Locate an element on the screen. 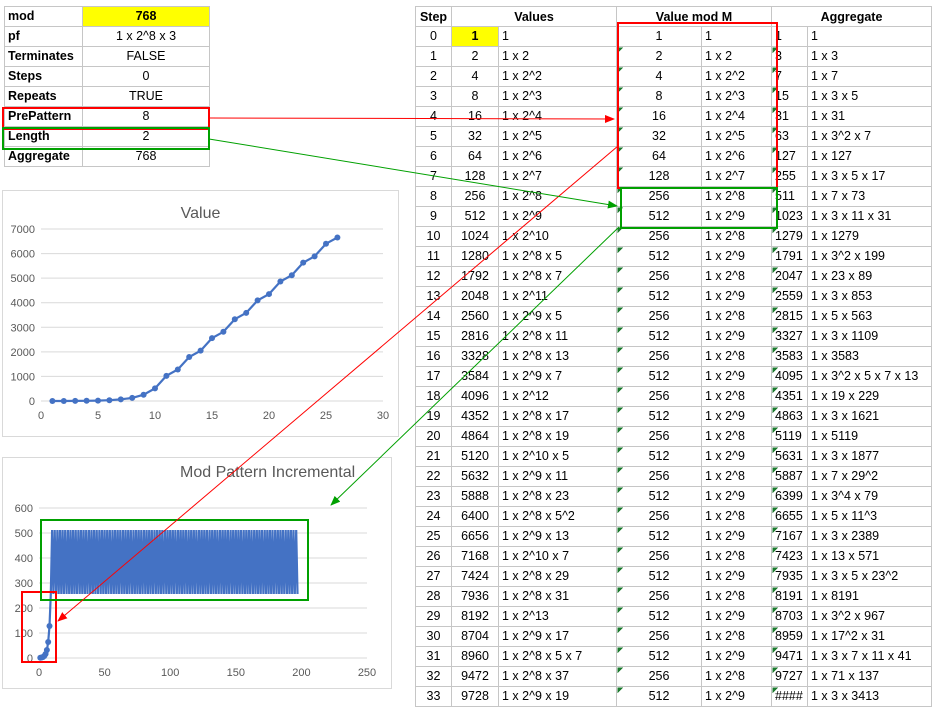 This screenshot has height=710, width=937. table-cell: 30 is located at coordinates (433, 636).